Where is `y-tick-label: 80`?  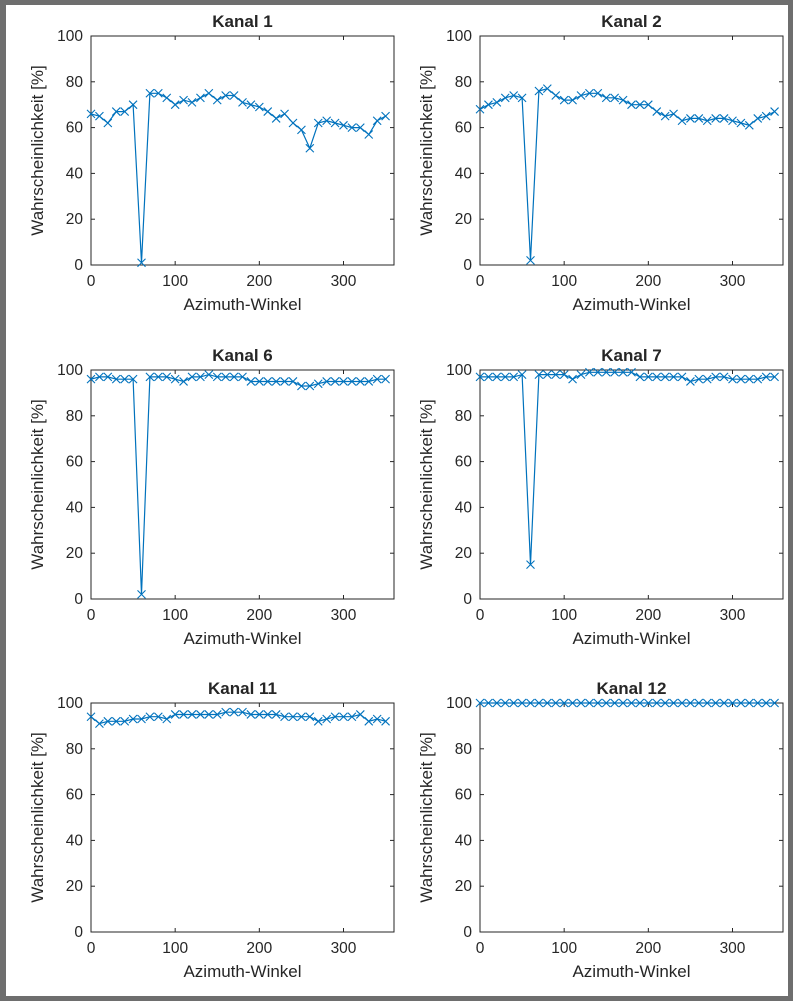 y-tick-label: 80 is located at coordinates (75, 82).